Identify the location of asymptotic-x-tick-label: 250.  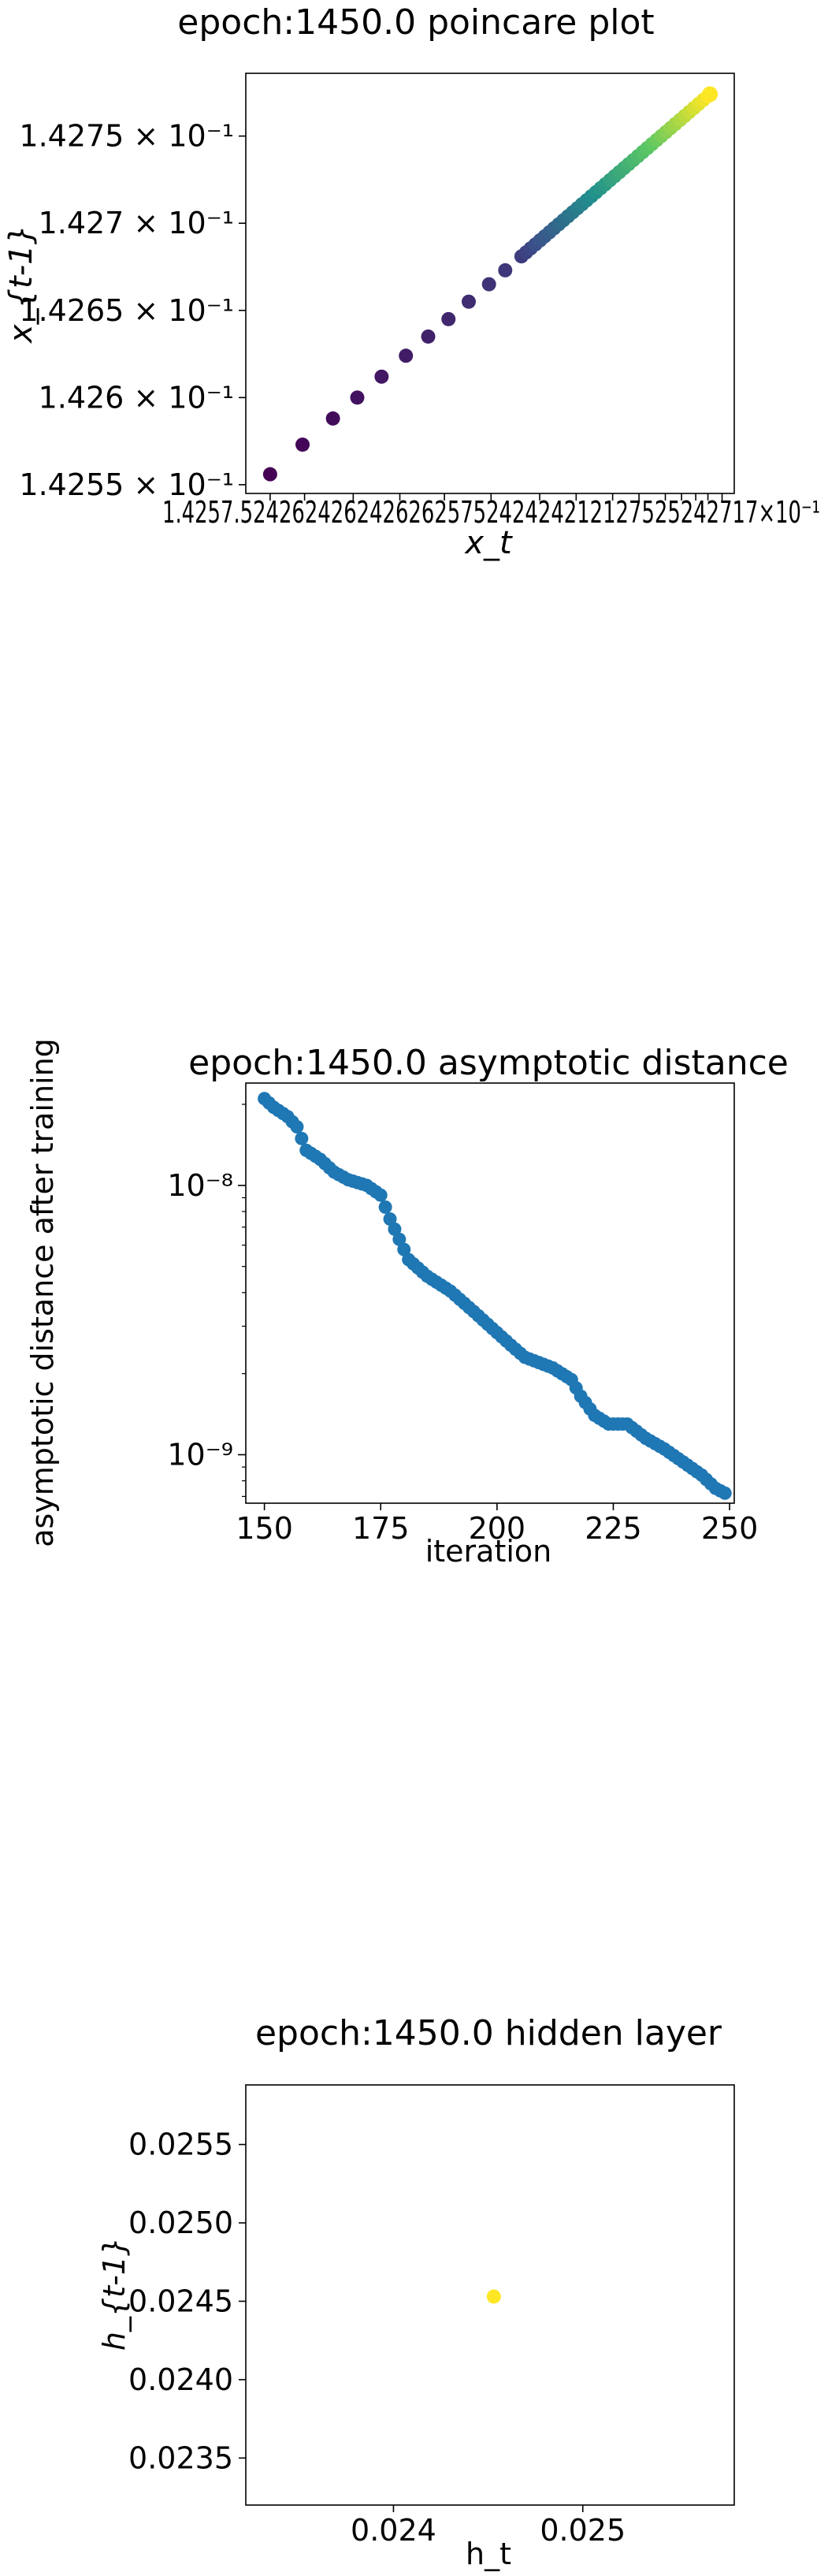
(730, 1528).